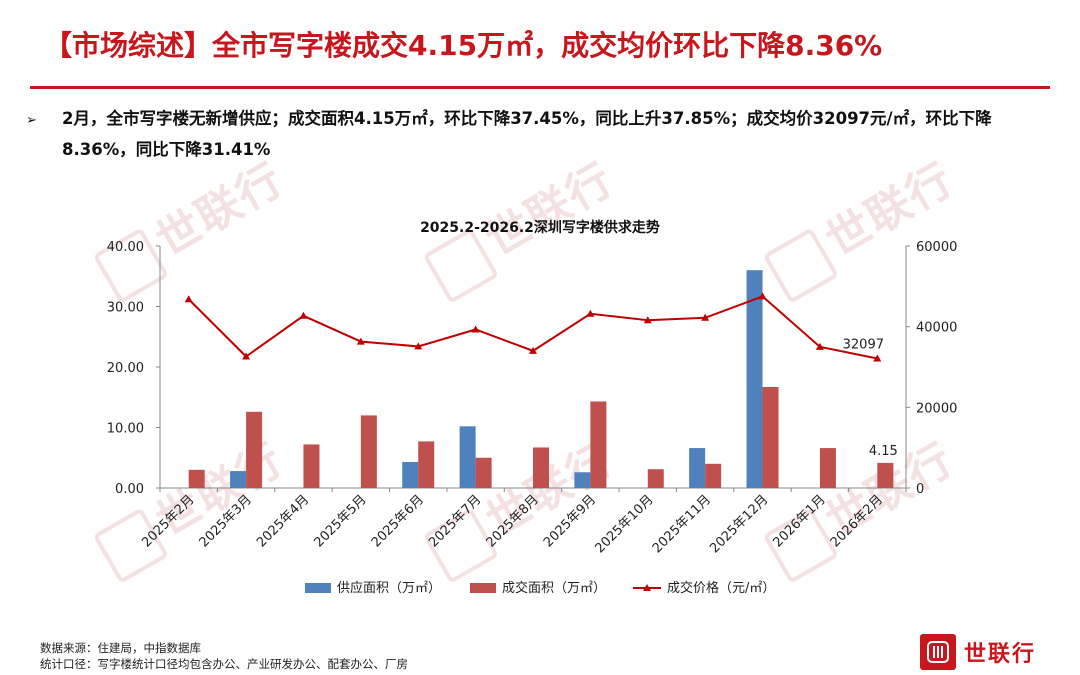 The width and height of the screenshot is (1080, 675). What do you see at coordinates (398, 521) in the screenshot?
I see `x-tick-label: 2025年6月` at bounding box center [398, 521].